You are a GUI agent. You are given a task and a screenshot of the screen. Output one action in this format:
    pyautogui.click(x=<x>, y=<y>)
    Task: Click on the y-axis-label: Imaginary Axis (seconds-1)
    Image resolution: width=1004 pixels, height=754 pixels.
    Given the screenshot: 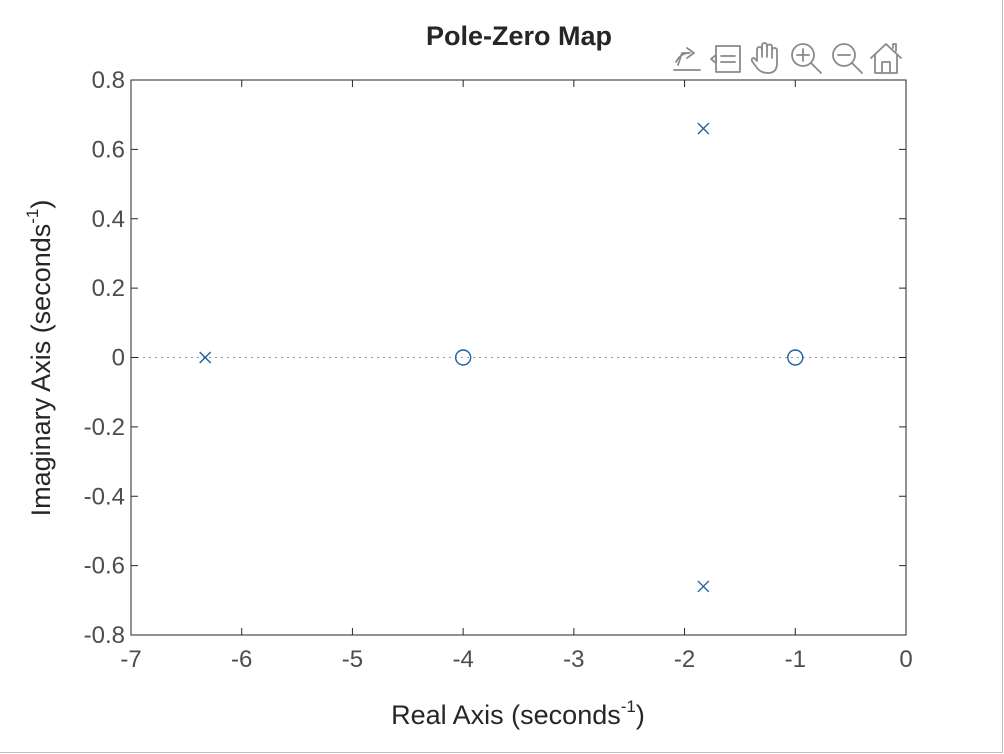 What is the action you would take?
    pyautogui.click(x=39, y=358)
    